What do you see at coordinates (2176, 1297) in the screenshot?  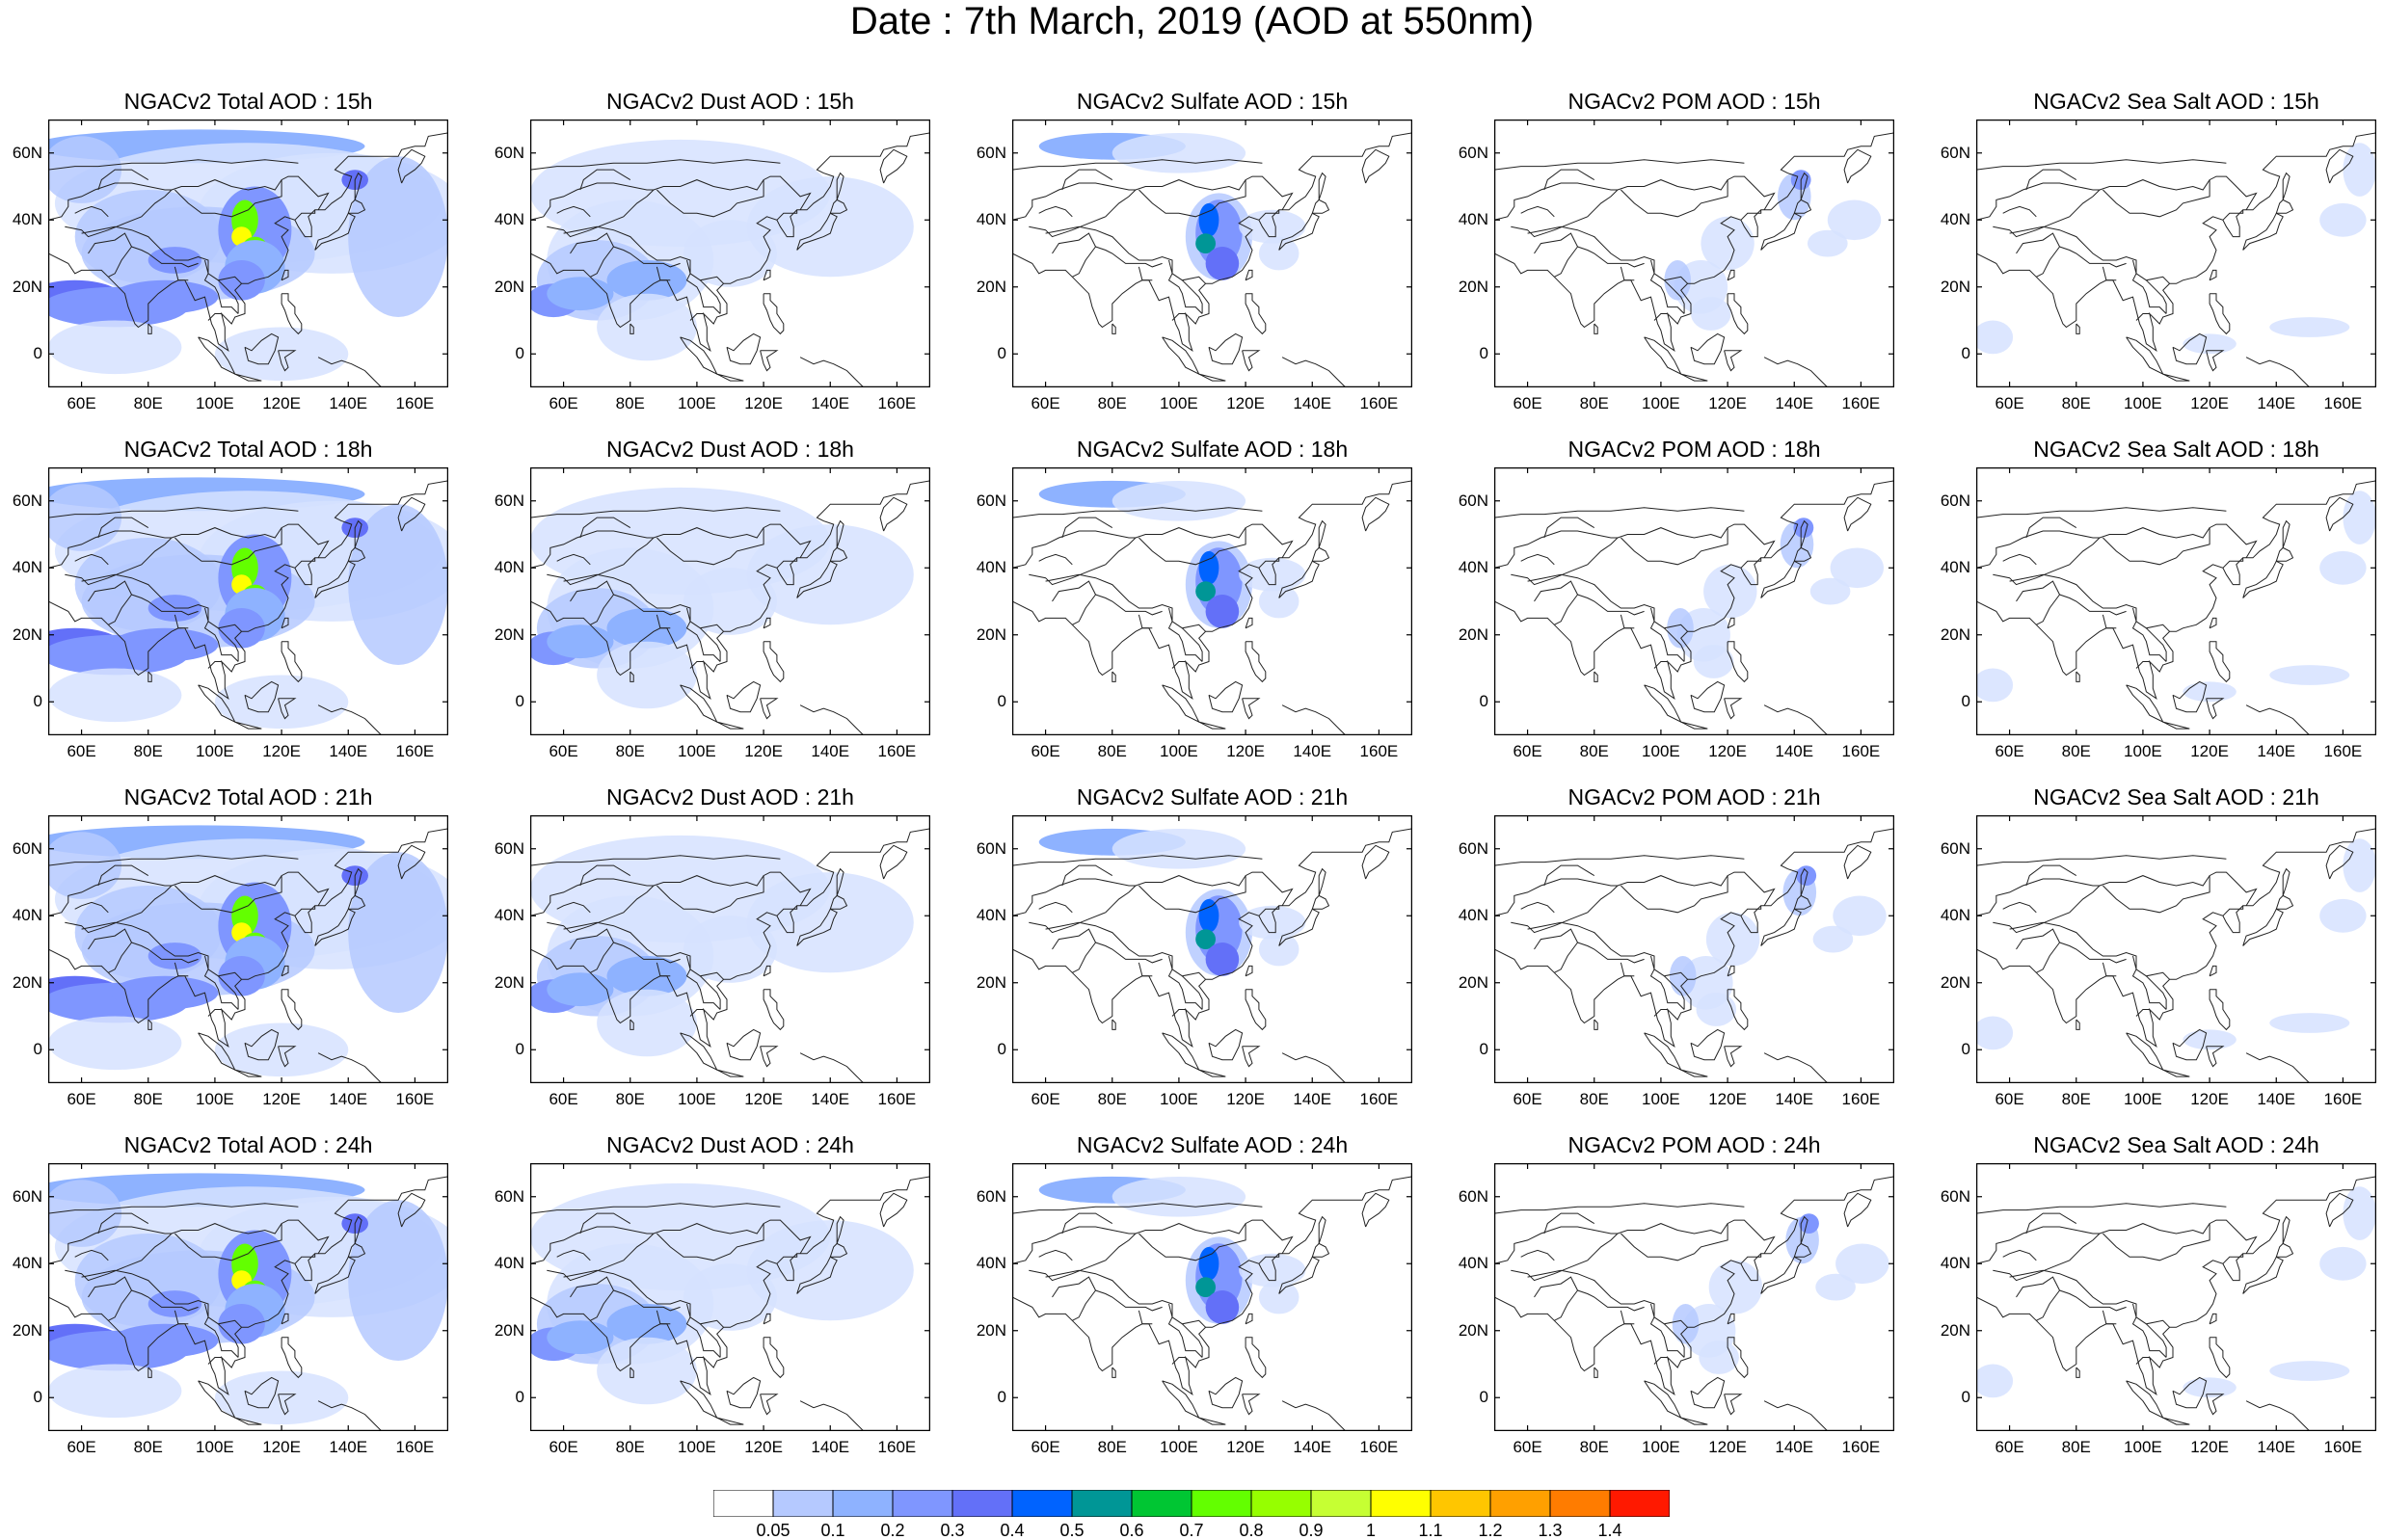 I see `map-panel-seasalt` at bounding box center [2176, 1297].